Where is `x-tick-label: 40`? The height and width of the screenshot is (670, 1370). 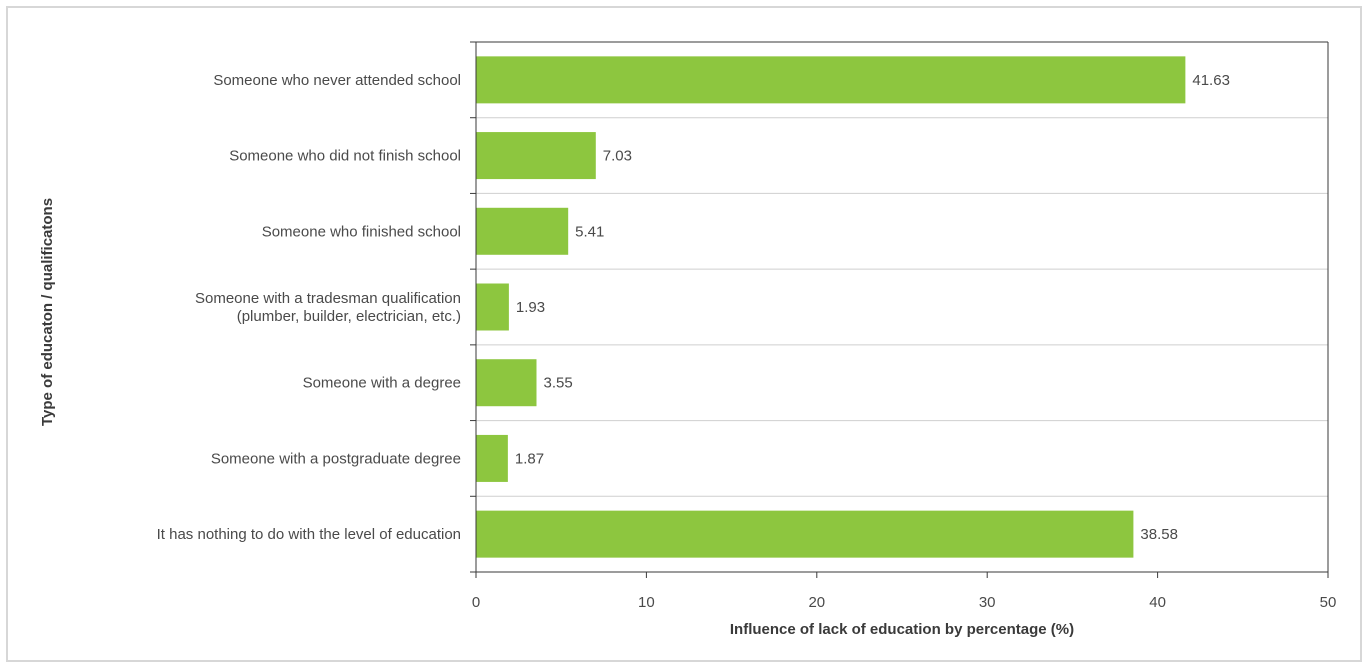
x-tick-label: 40 is located at coordinates (1157, 602).